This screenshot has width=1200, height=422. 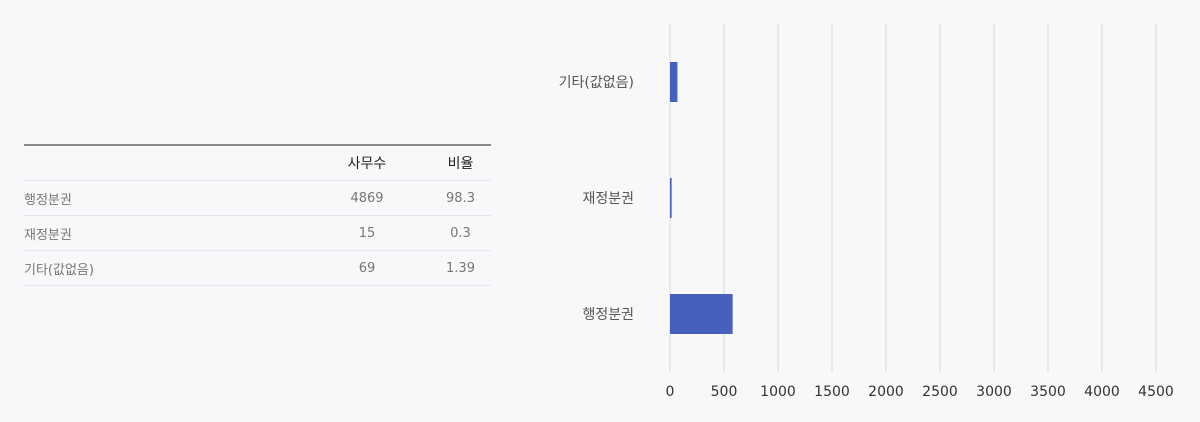 I want to click on table-header-row: 사무수 비율, so click(x=257, y=163).